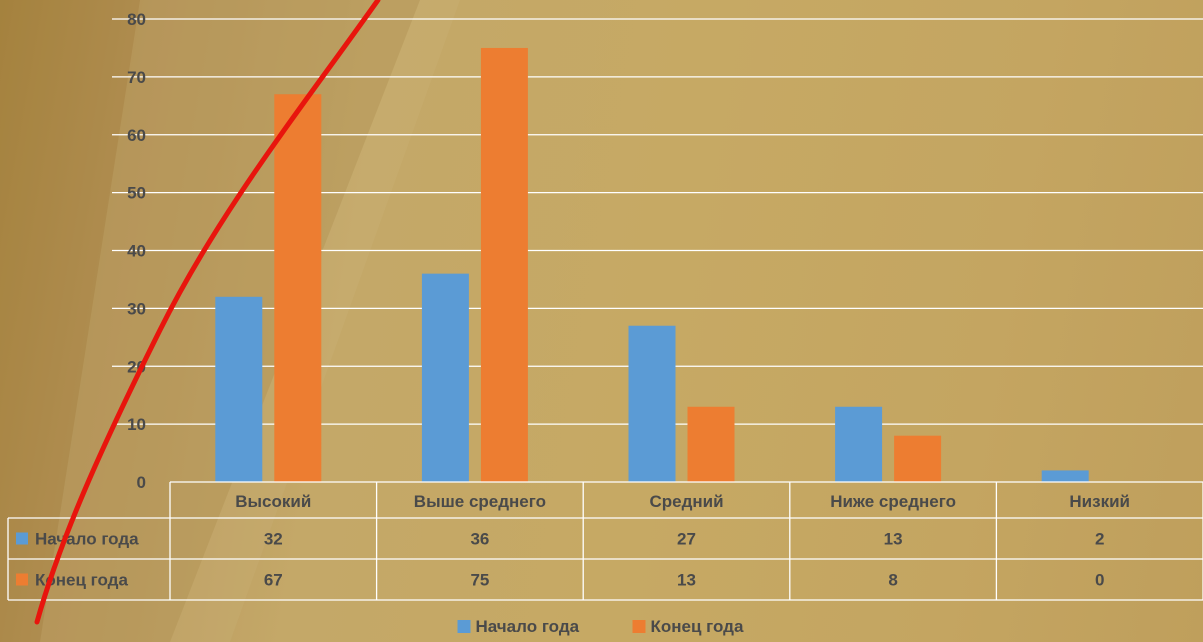 This screenshot has width=1203, height=642. What do you see at coordinates (686, 501) in the screenshot?
I see `category-label: Средний` at bounding box center [686, 501].